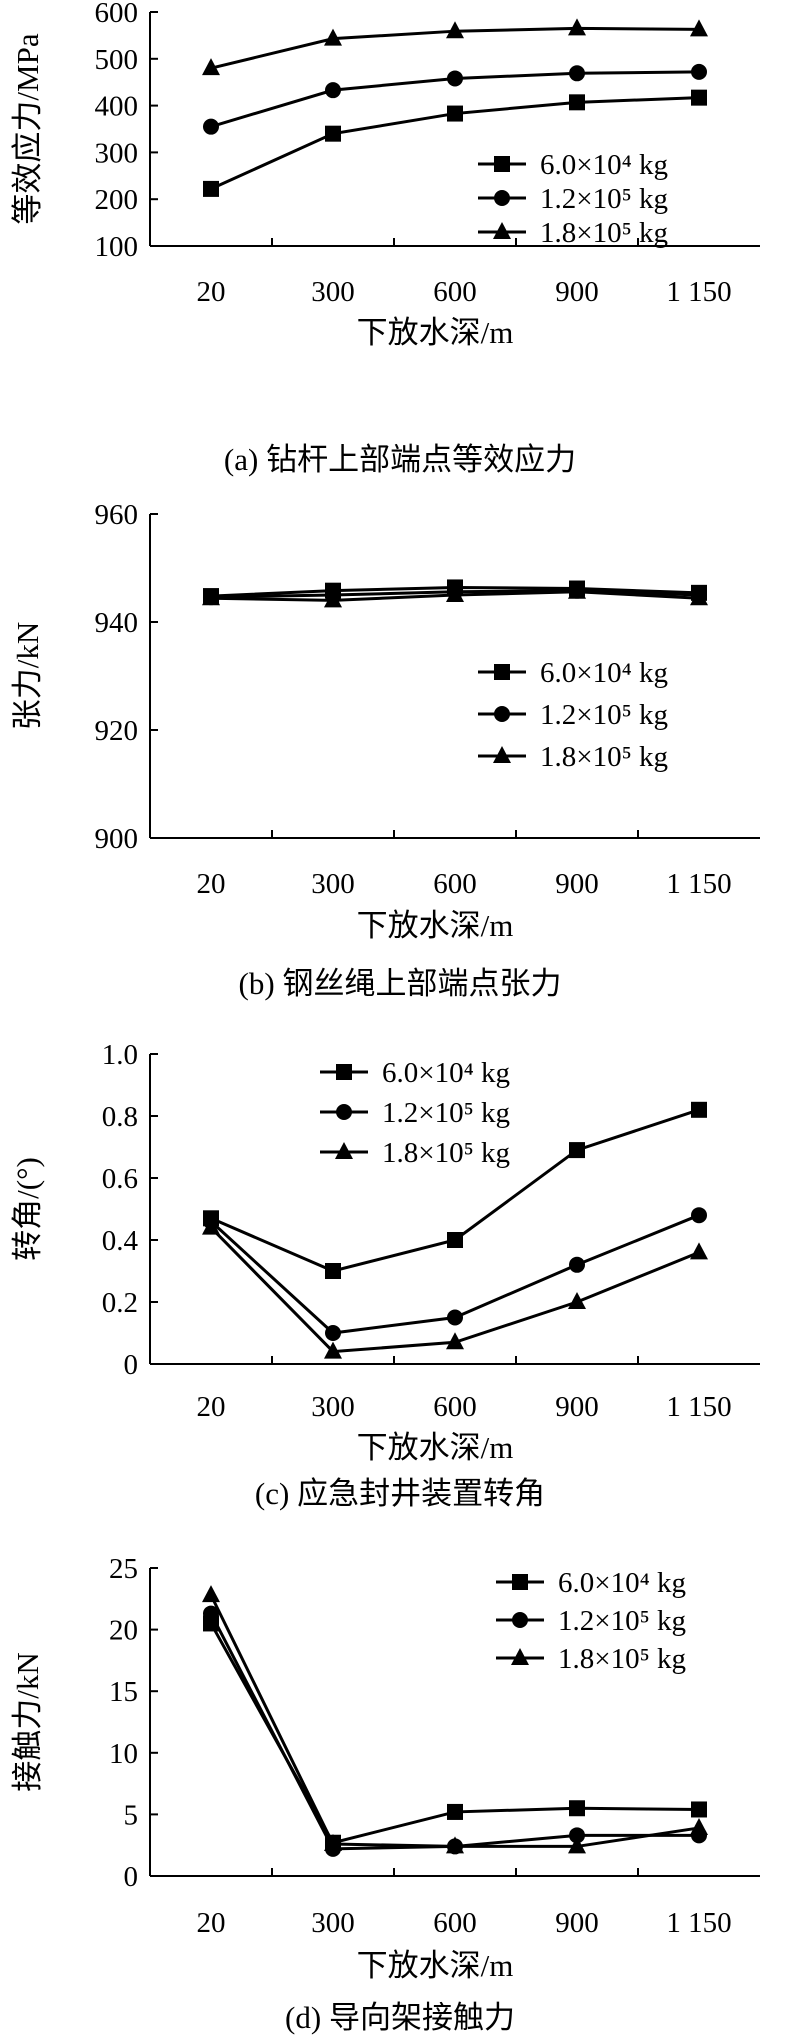  Describe the element at coordinates (117, 839) in the screenshot. I see `y-tick-label: 900` at that location.